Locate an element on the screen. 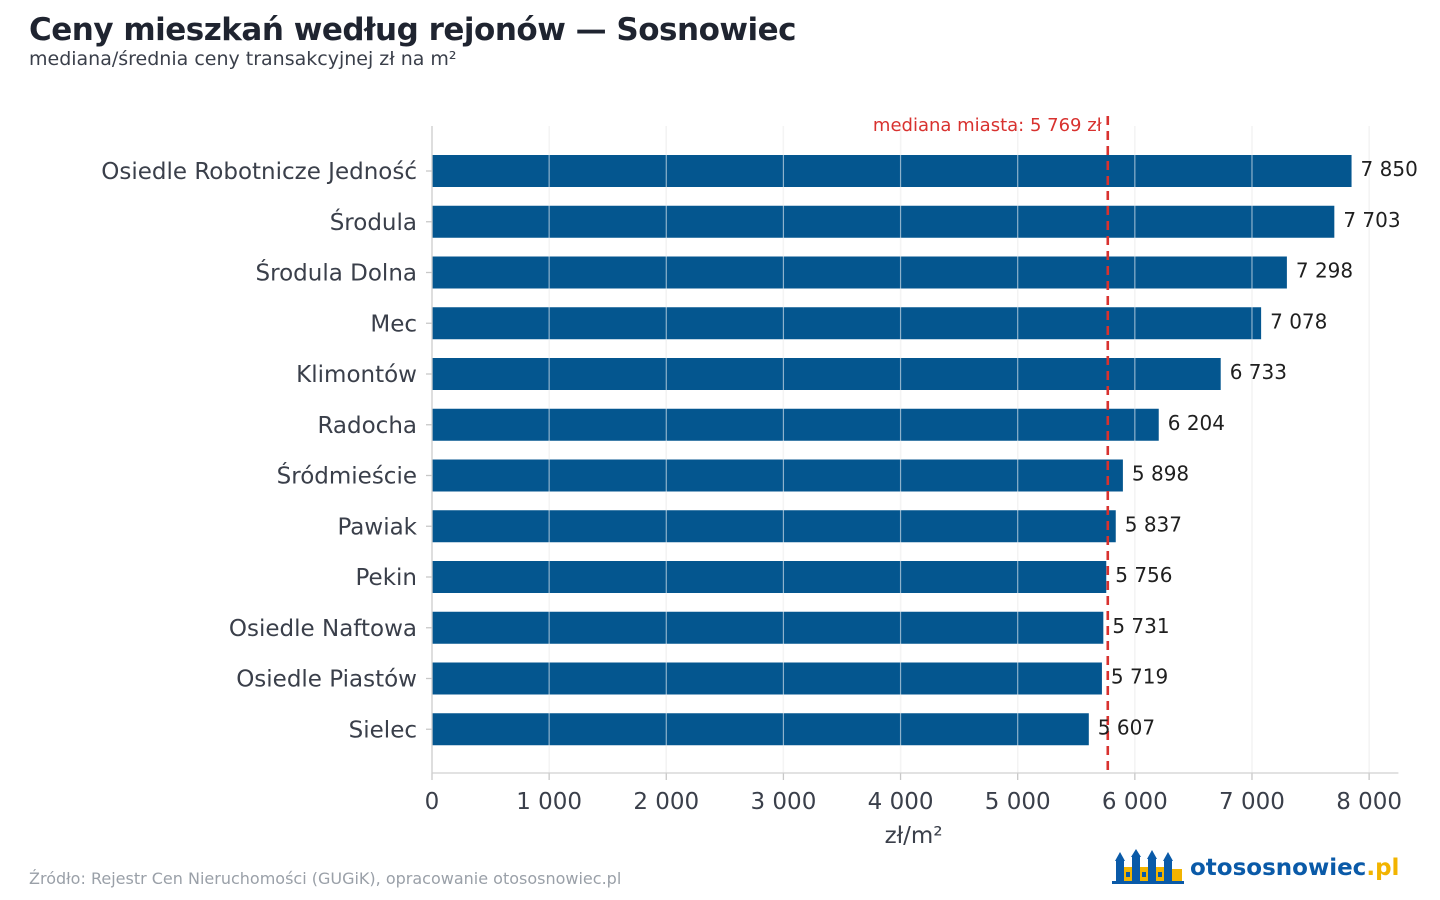  category-label: Pawiak is located at coordinates (377, 527).